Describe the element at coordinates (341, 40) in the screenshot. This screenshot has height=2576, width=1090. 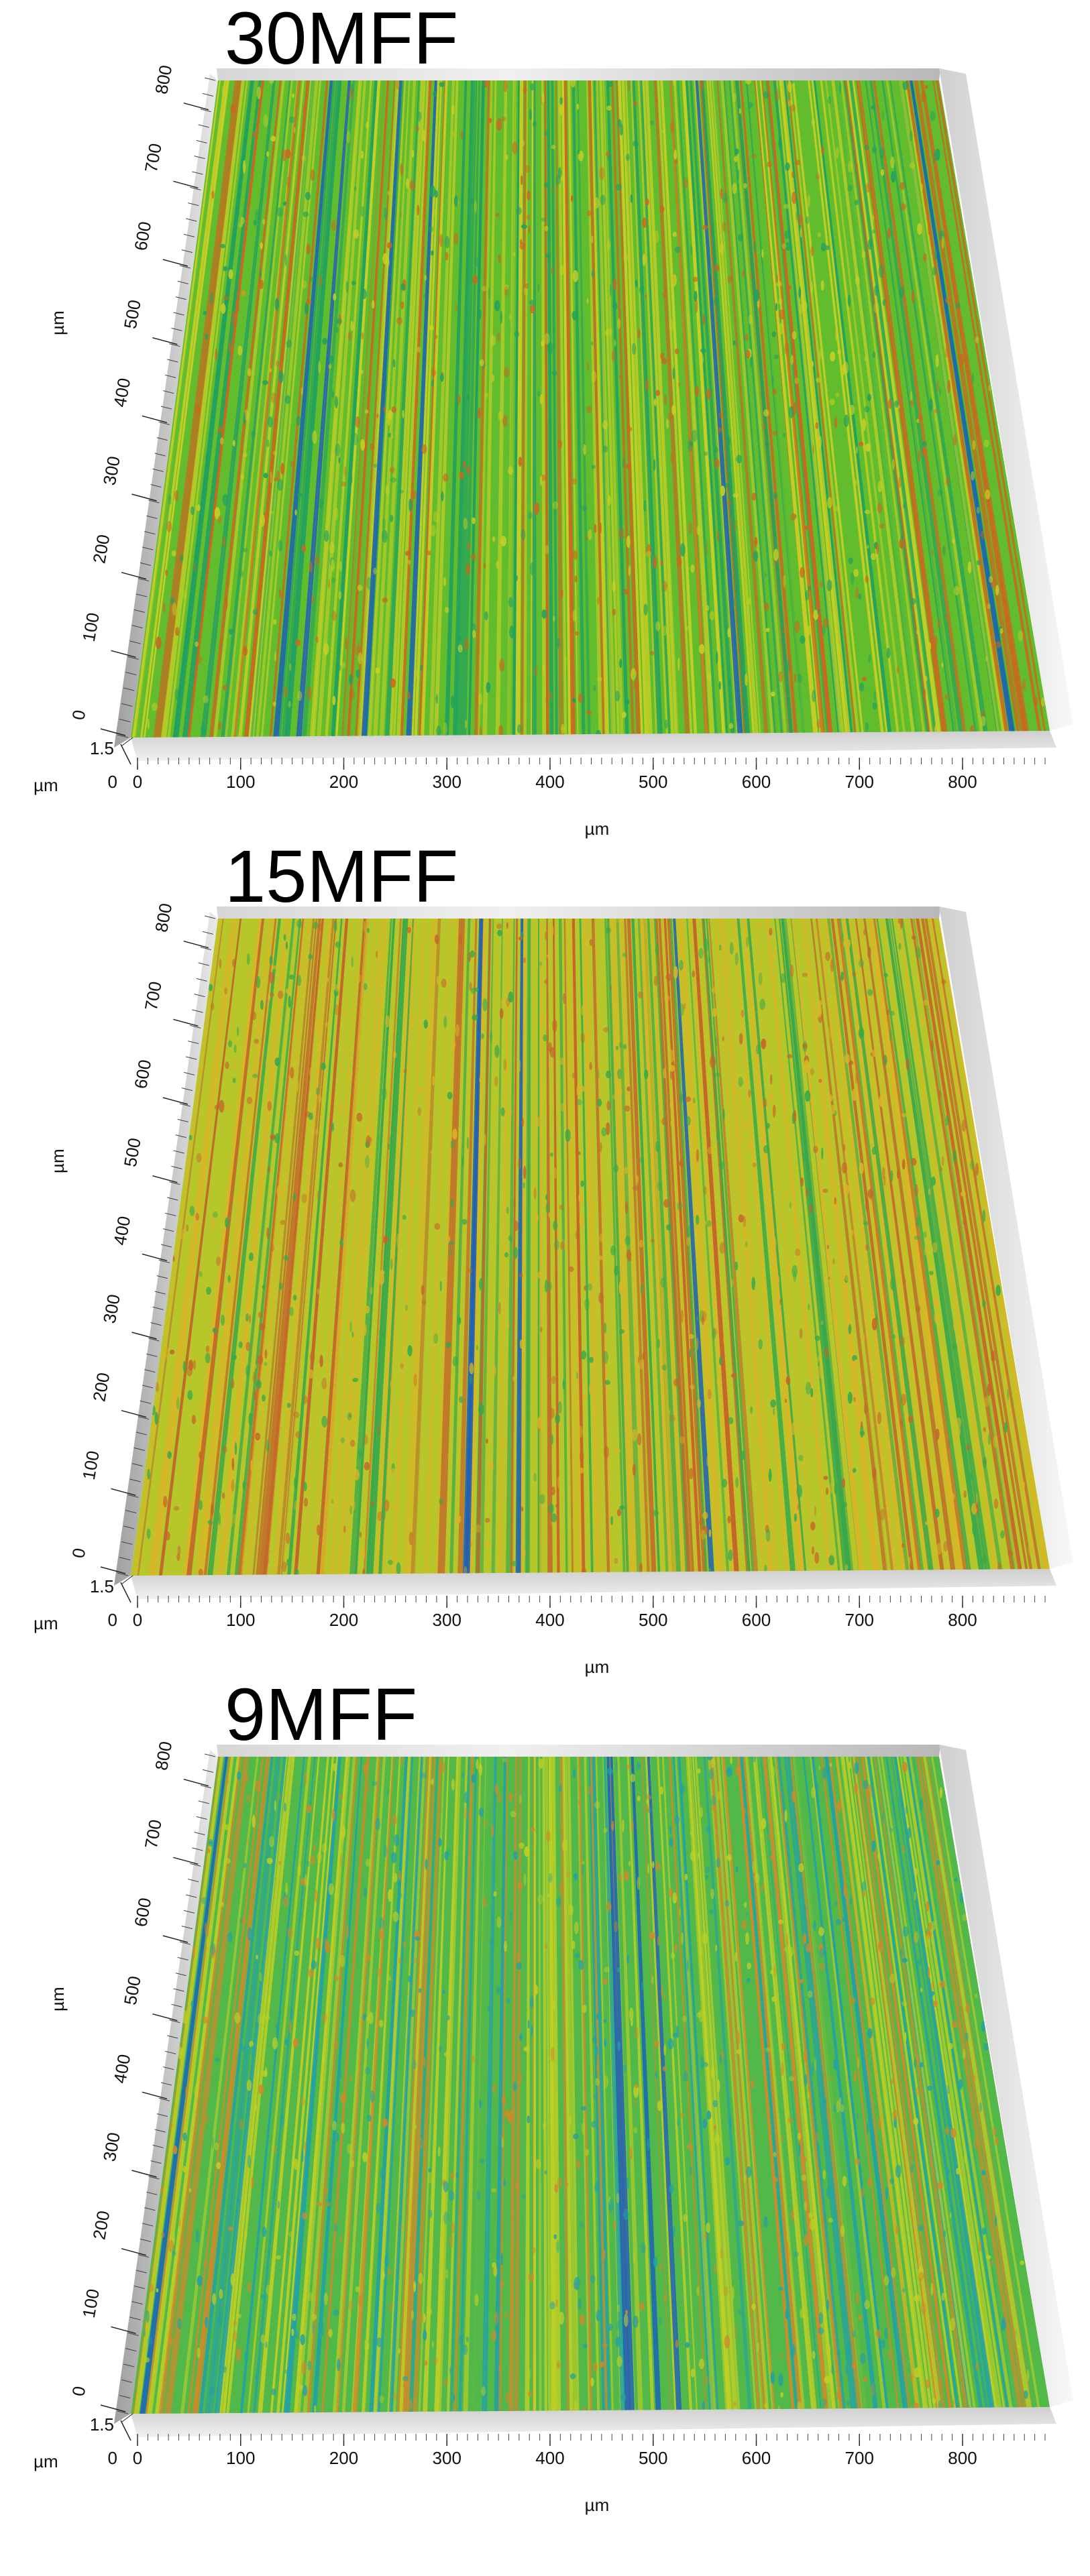
I see `panel-title: 30MFF` at that location.